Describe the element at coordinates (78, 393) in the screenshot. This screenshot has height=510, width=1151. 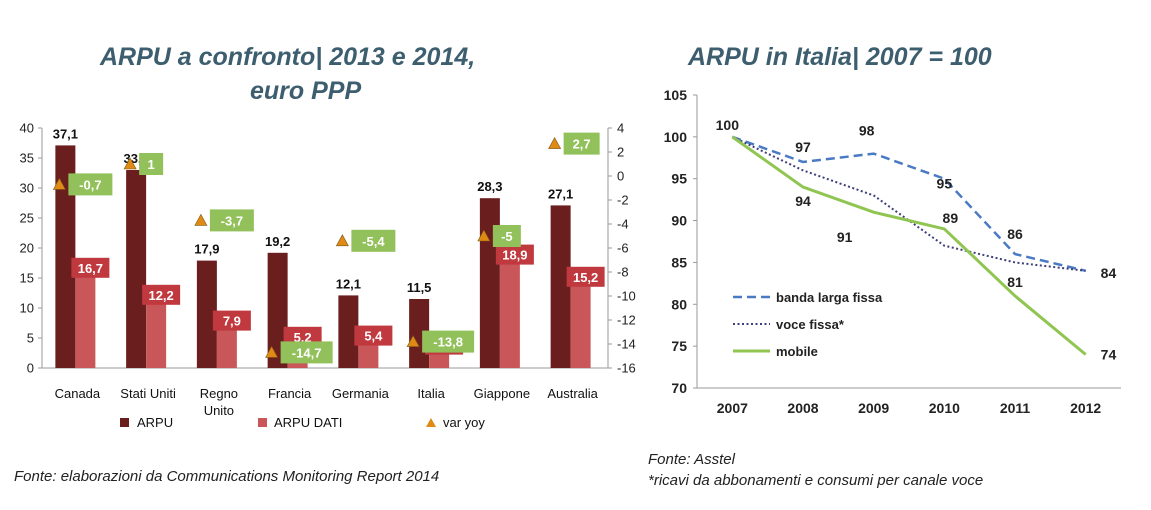
I see `category-label: Canada` at that location.